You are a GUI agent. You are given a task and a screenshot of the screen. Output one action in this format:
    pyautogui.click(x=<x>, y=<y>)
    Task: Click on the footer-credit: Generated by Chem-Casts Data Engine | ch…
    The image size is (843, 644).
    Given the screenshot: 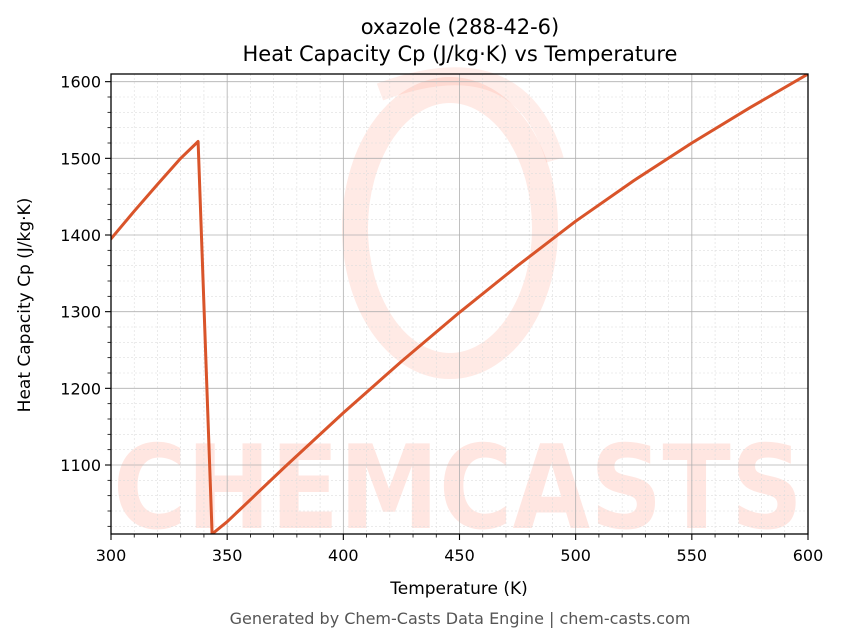 What is the action you would take?
    pyautogui.click(x=460, y=618)
    